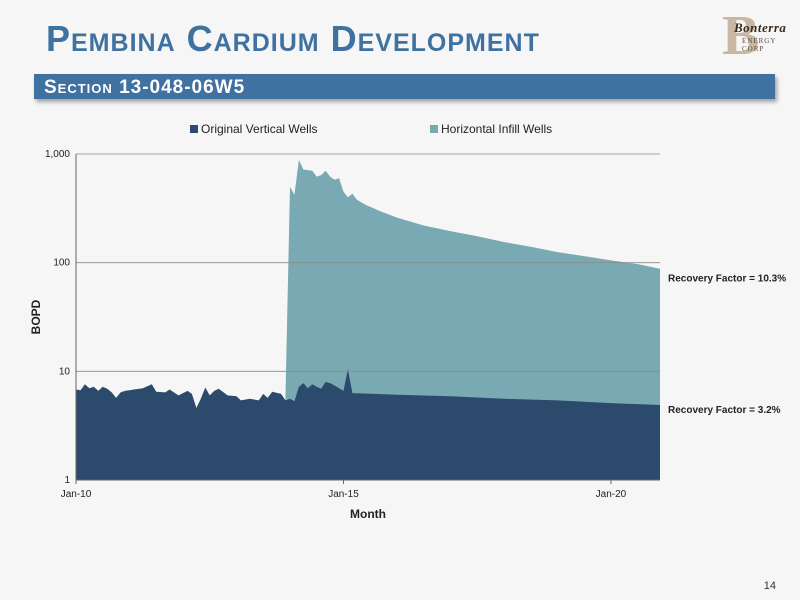 The image size is (800, 600). I want to click on y-tick-label: 100, so click(61, 263).